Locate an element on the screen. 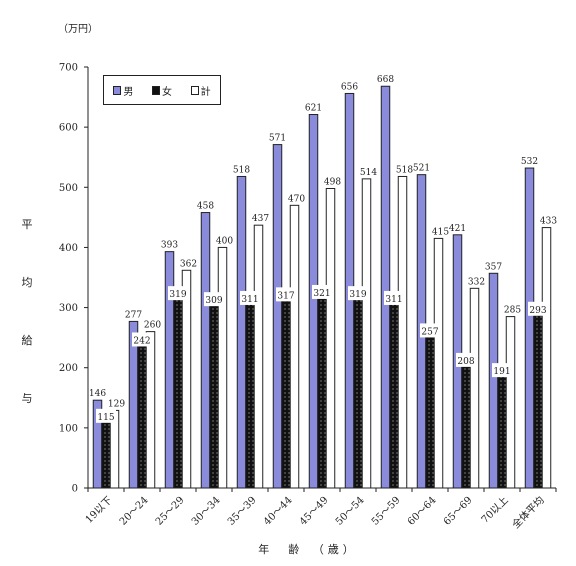  data-label-female: 115 is located at coordinates (105, 418).